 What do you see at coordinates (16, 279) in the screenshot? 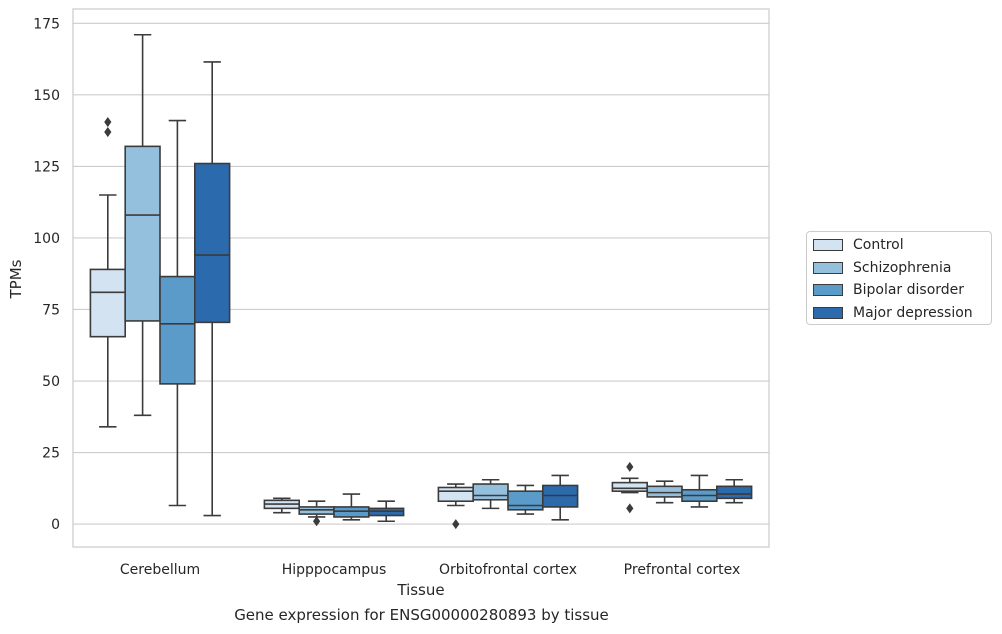
I see `y-axis-label: TPMs` at bounding box center [16, 279].